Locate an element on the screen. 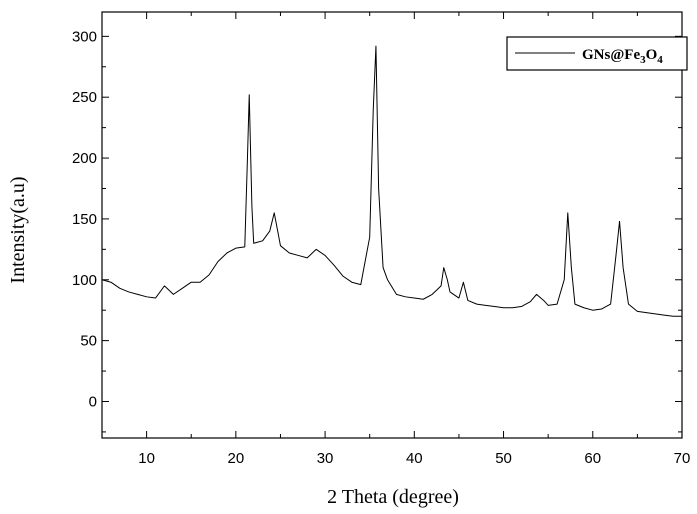 This screenshot has width=697, height=514. x-tick-label: 30 is located at coordinates (325, 458).